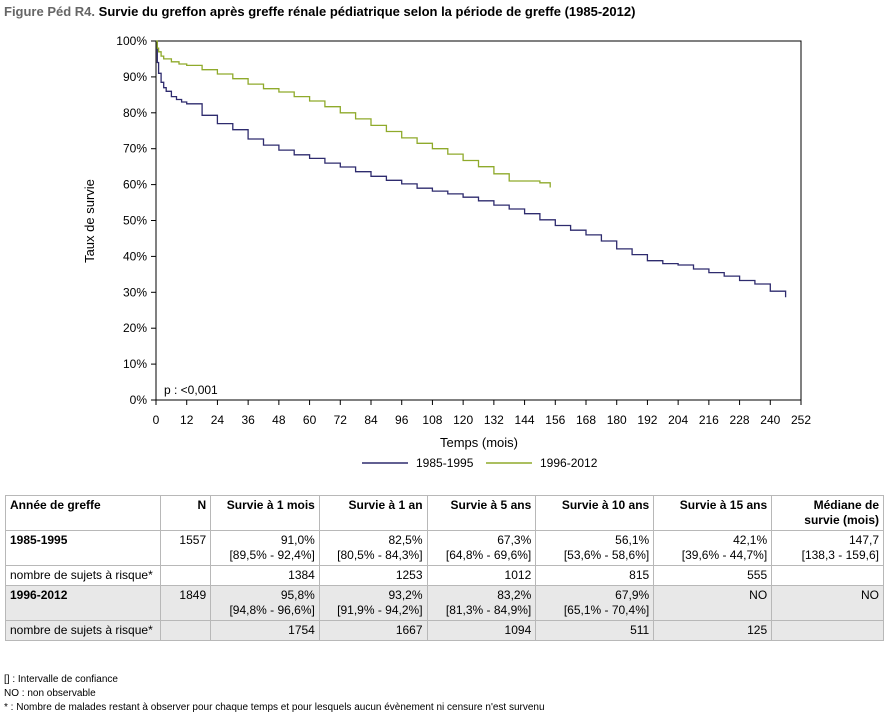 The height and width of the screenshot is (722, 896). I want to click on x-tick-label: 228, so click(740, 420).